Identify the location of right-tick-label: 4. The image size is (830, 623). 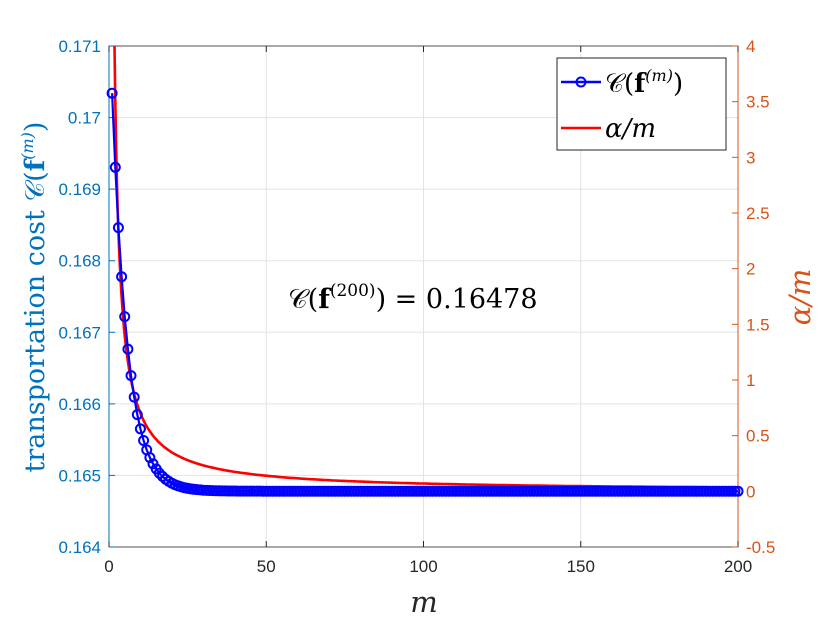
(750, 46).